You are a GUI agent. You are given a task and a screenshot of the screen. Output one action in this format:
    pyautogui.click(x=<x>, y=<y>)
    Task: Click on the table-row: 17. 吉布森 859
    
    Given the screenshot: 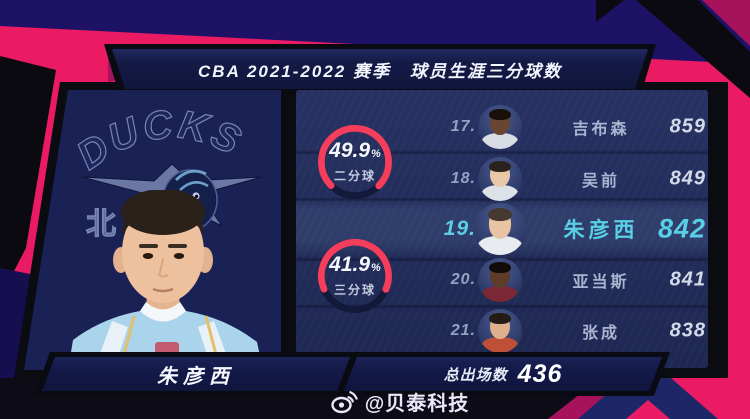 What is the action you would take?
    pyautogui.click(x=502, y=127)
    